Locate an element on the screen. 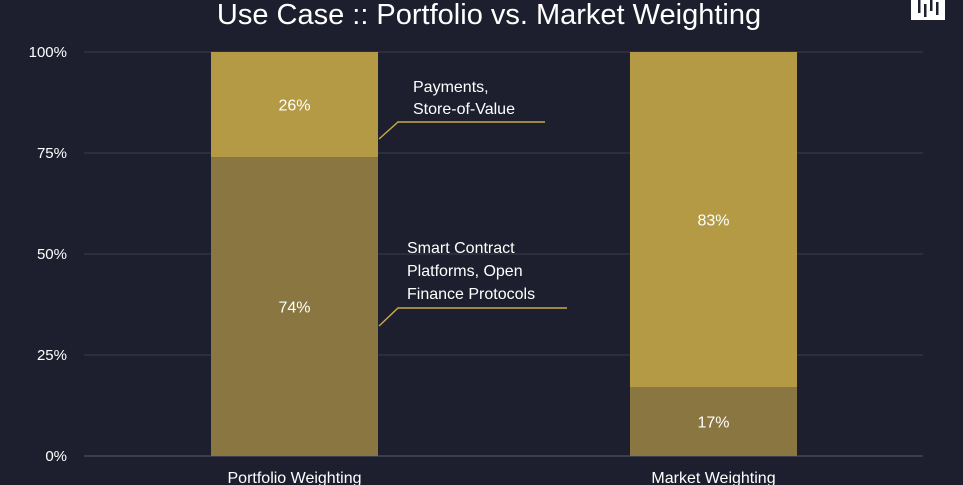 The width and height of the screenshot is (963, 485). x-axis: Portfolio Weighting Market Weighting is located at coordinates (502, 477).